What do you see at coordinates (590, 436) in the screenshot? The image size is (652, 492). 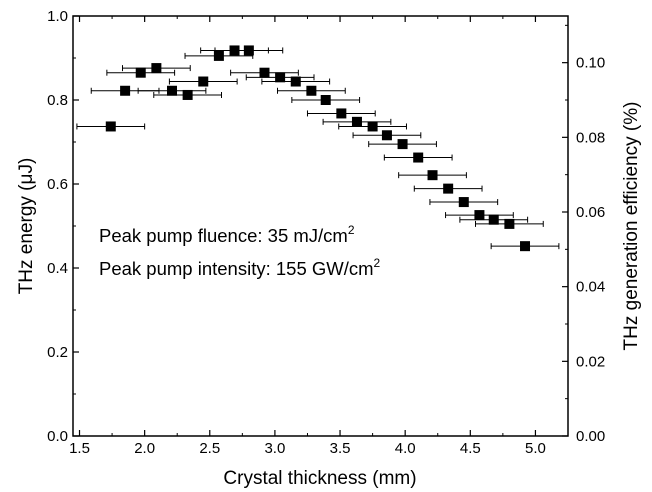 I see `y2-tick-label: 0.00` at bounding box center [590, 436].